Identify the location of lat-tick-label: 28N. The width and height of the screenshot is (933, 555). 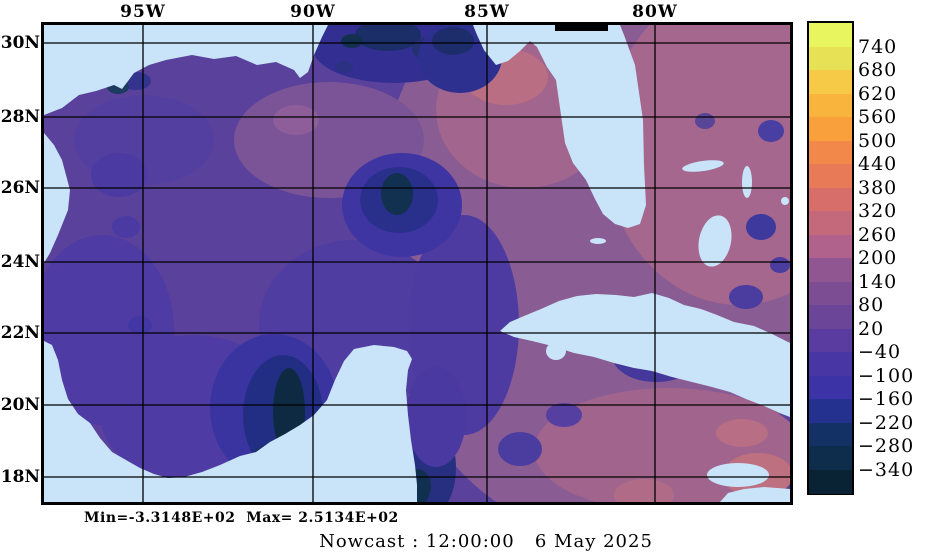
(20, 117).